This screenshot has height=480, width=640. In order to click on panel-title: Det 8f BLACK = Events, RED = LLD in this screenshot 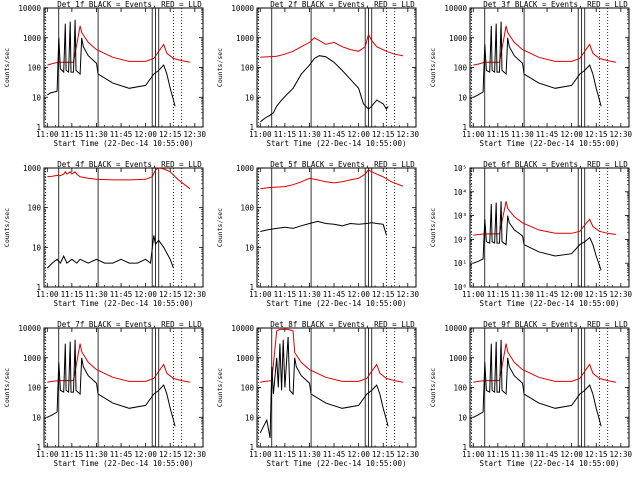, I will do `click(342, 324)`.